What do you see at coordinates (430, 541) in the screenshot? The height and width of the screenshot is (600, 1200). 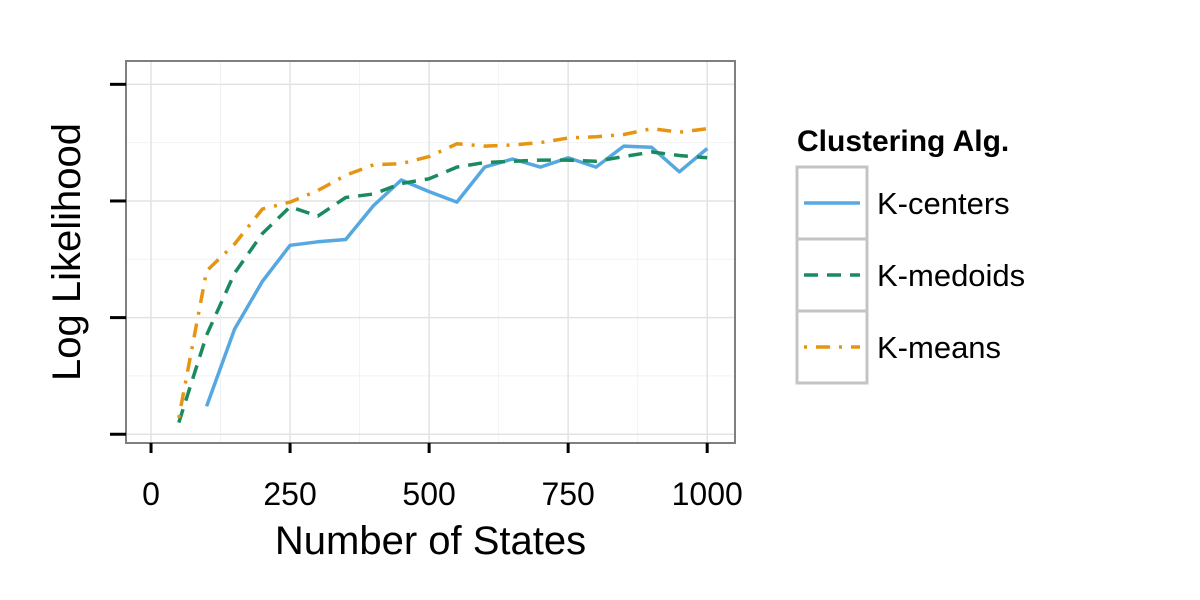 I see `x-axis-title: Number of States` at bounding box center [430, 541].